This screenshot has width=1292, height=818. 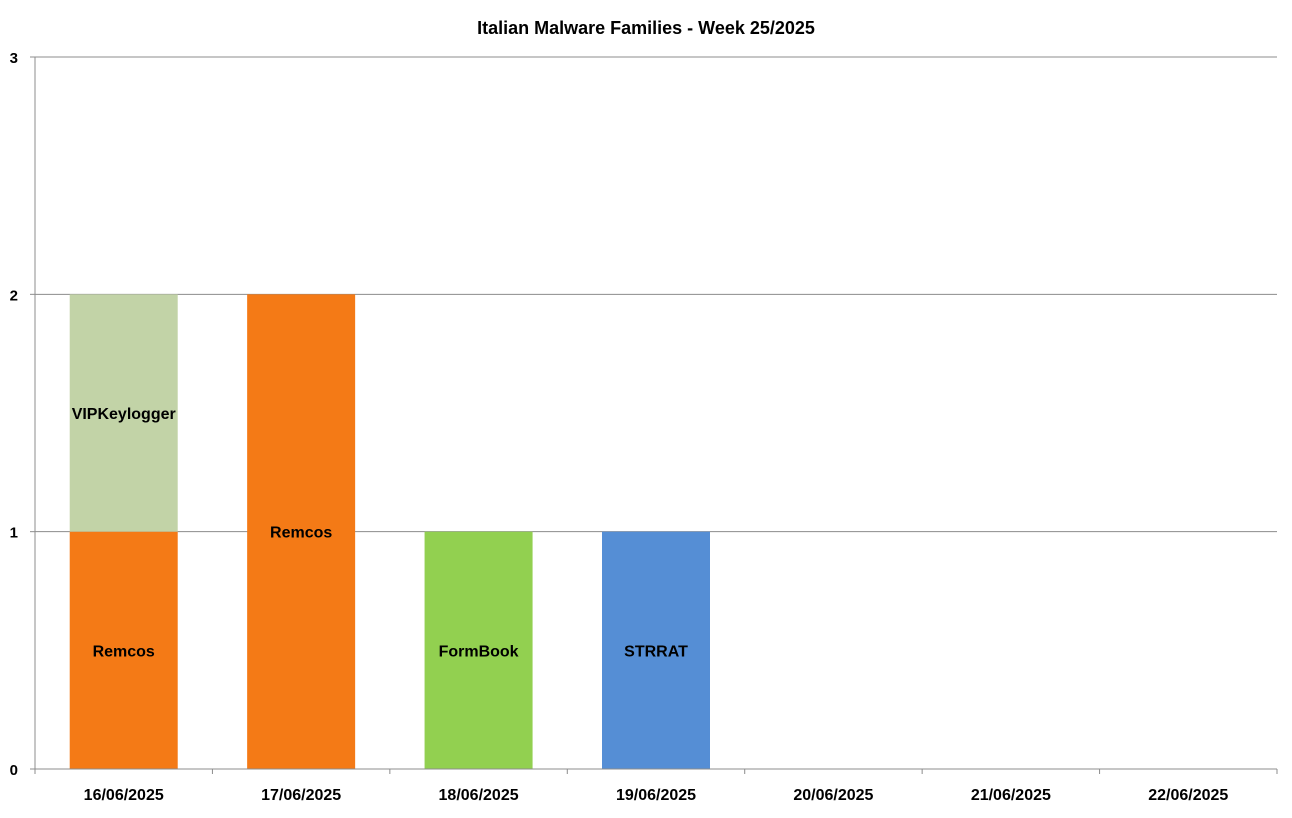 What do you see at coordinates (14, 533) in the screenshot?
I see `y-tick-label: 1` at bounding box center [14, 533].